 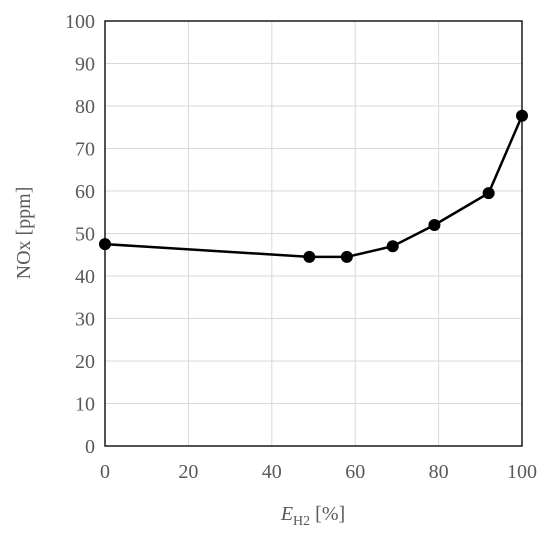 What do you see at coordinates (85, 107) in the screenshot?
I see `y-tick-label: 80` at bounding box center [85, 107].